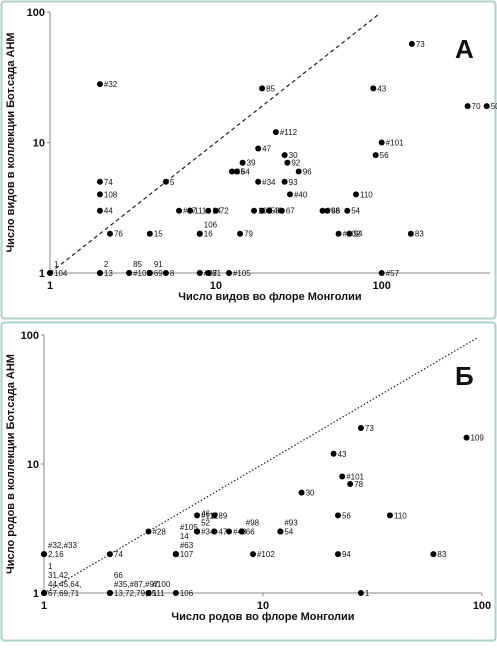 This screenshot has width=497, height=648. Describe the element at coordinates (136, 584) in the screenshot. I see `point-label: #35,#87,#97` at that location.